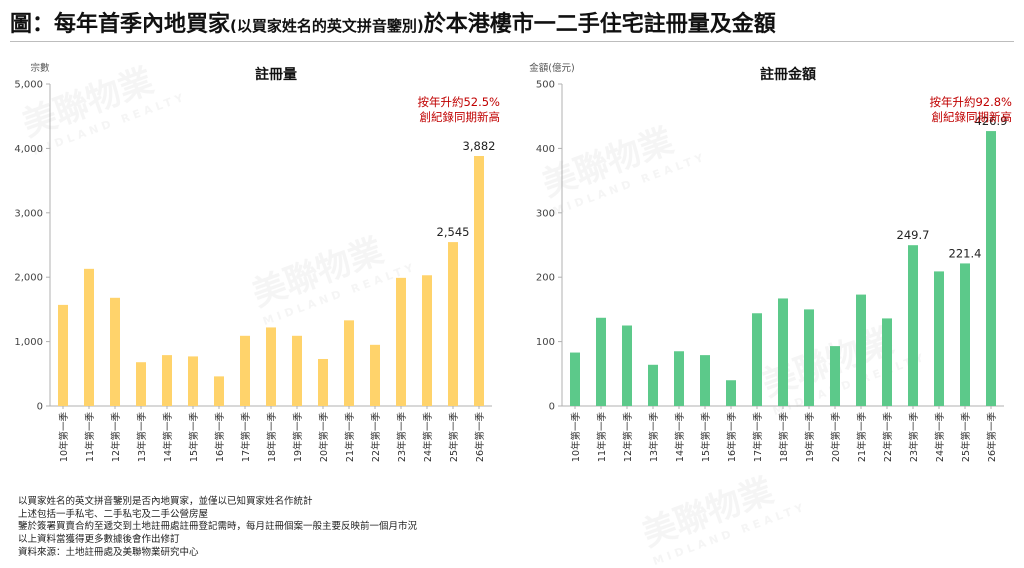  I want to click on x-tick-label: 22年第一季, so click(888, 437).